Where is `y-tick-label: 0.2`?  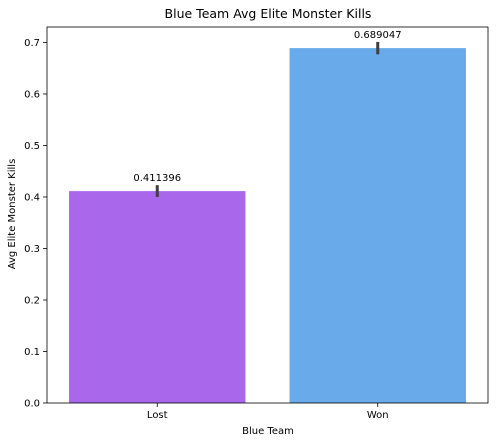
y-tick-label: 0.2 is located at coordinates (32, 300).